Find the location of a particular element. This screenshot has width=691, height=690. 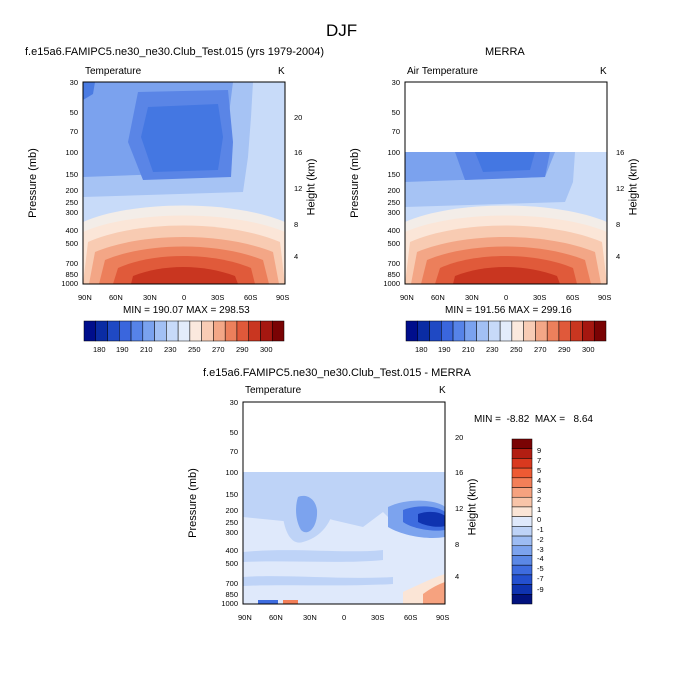

model-colorbar is located at coordinates (184, 331).